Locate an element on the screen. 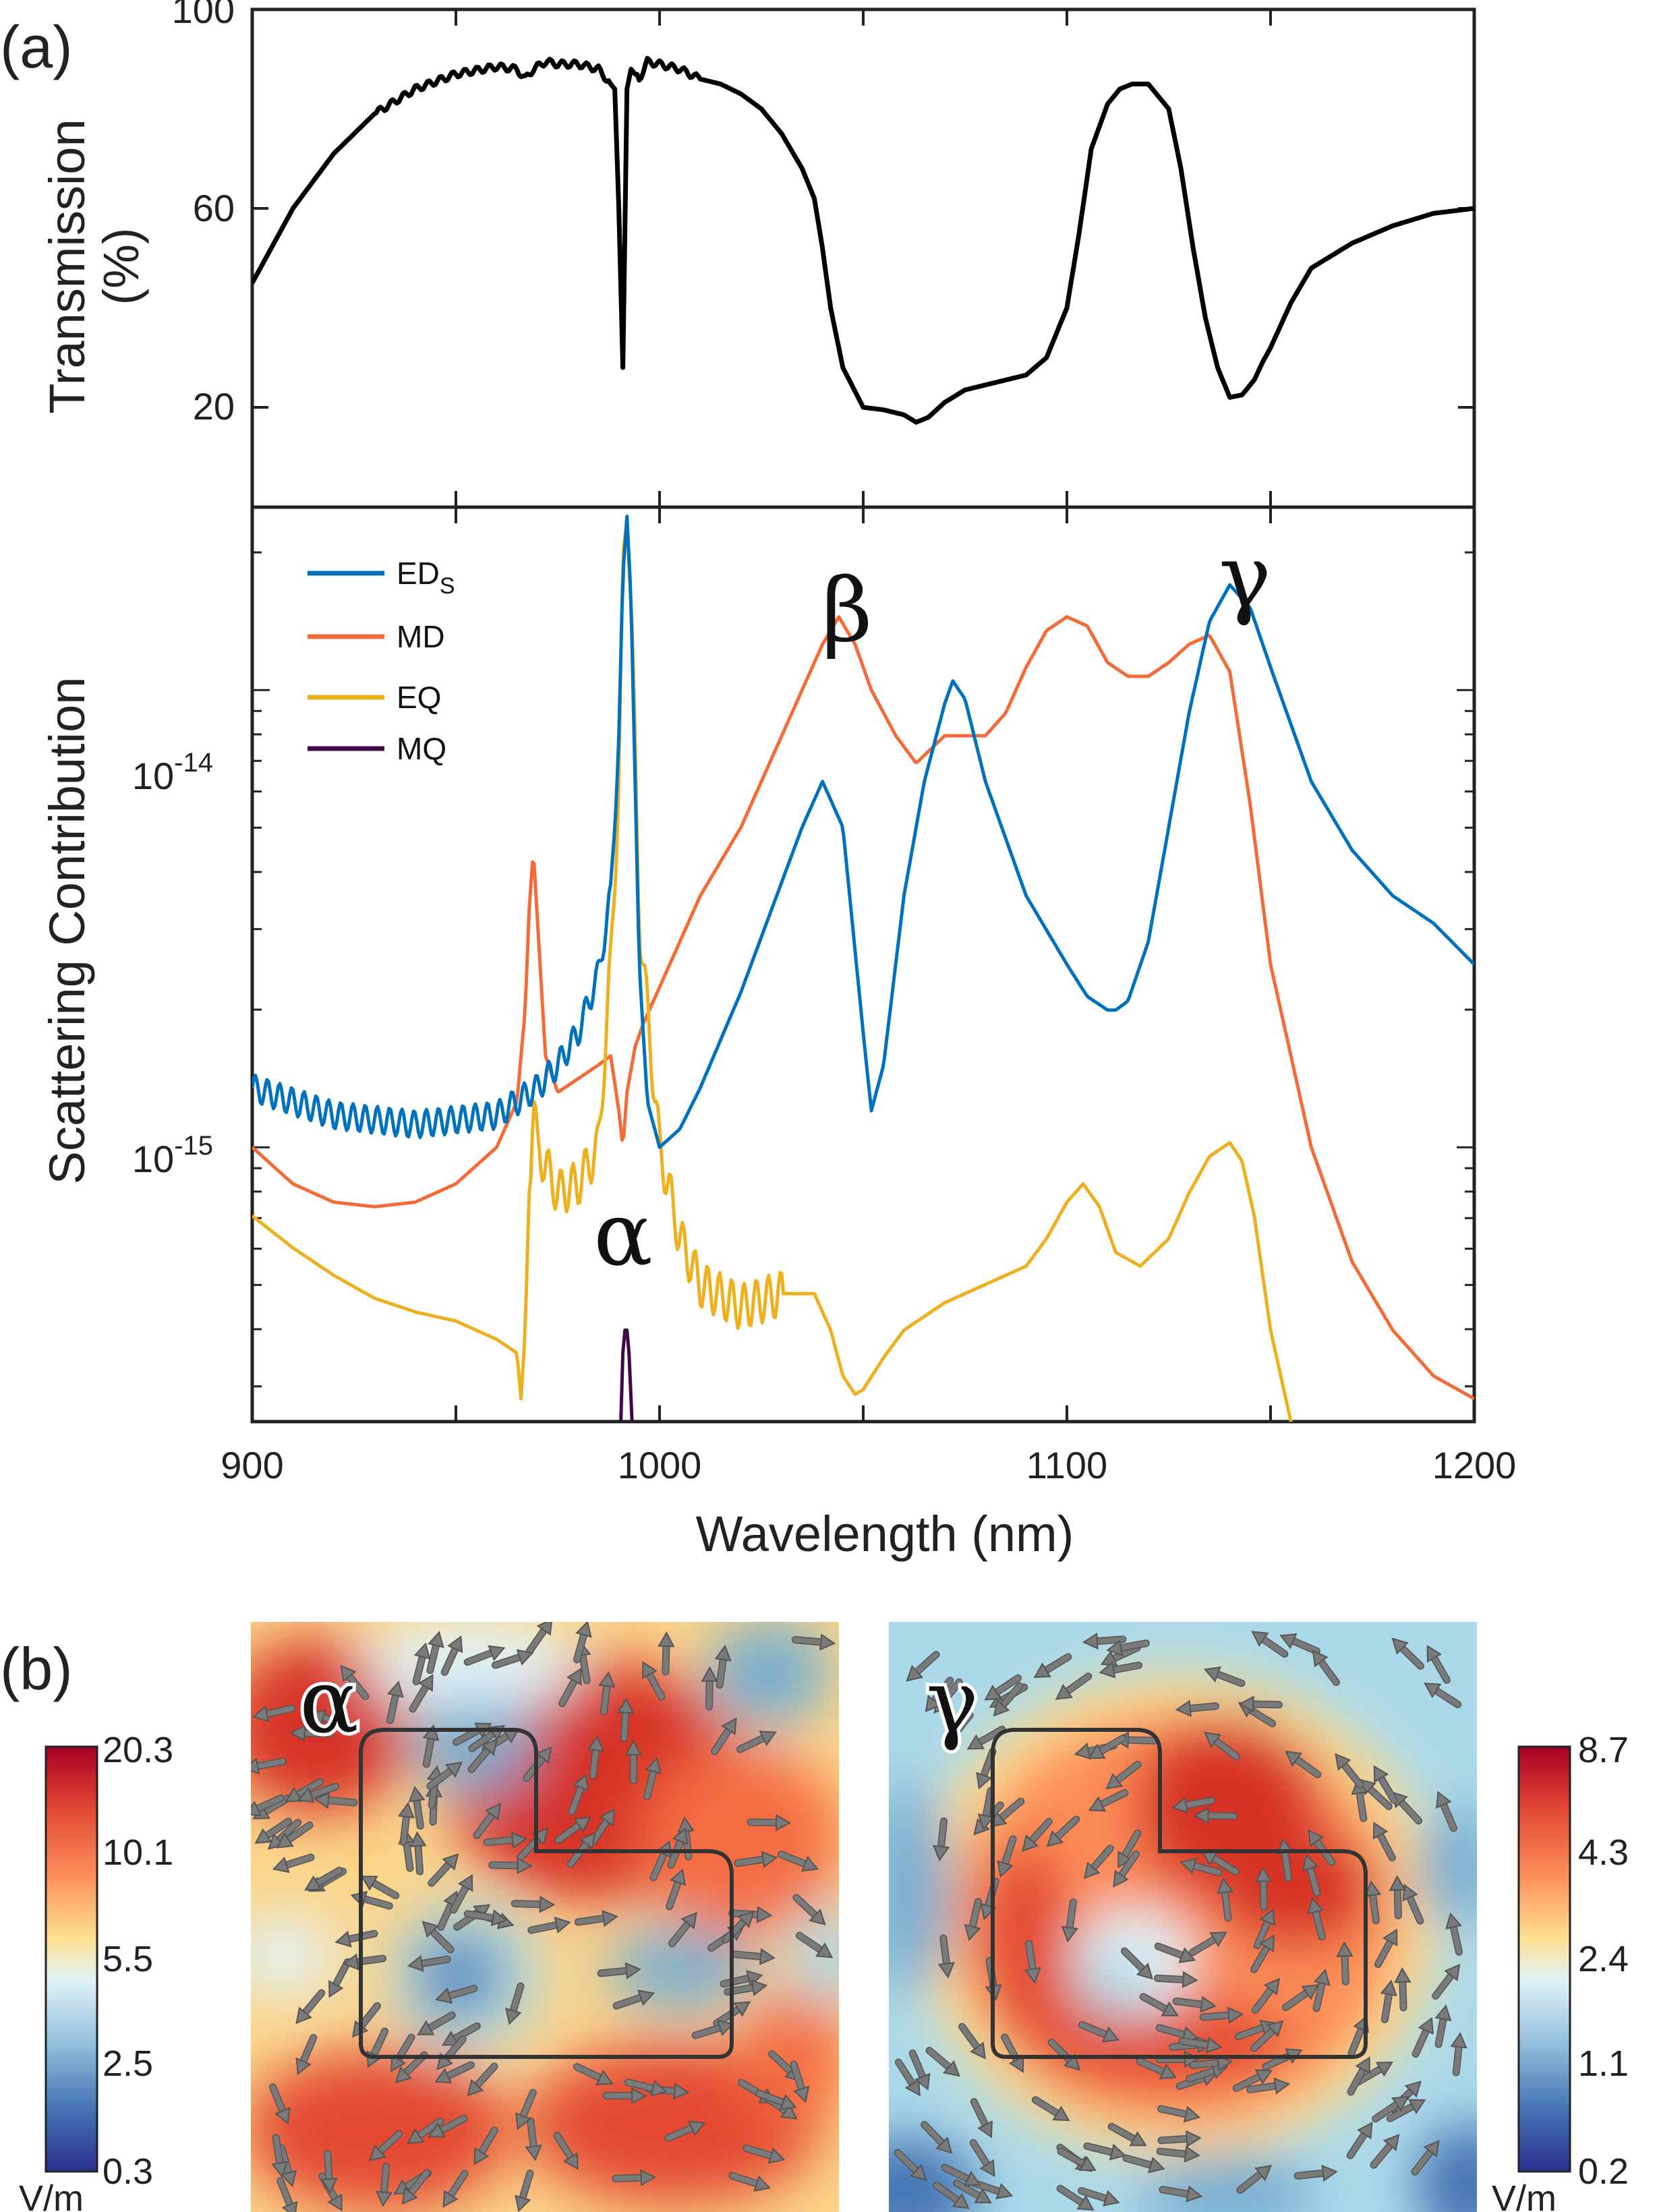 This screenshot has width=1659, height=2212. panel-label-a: (a) is located at coordinates (36, 47).